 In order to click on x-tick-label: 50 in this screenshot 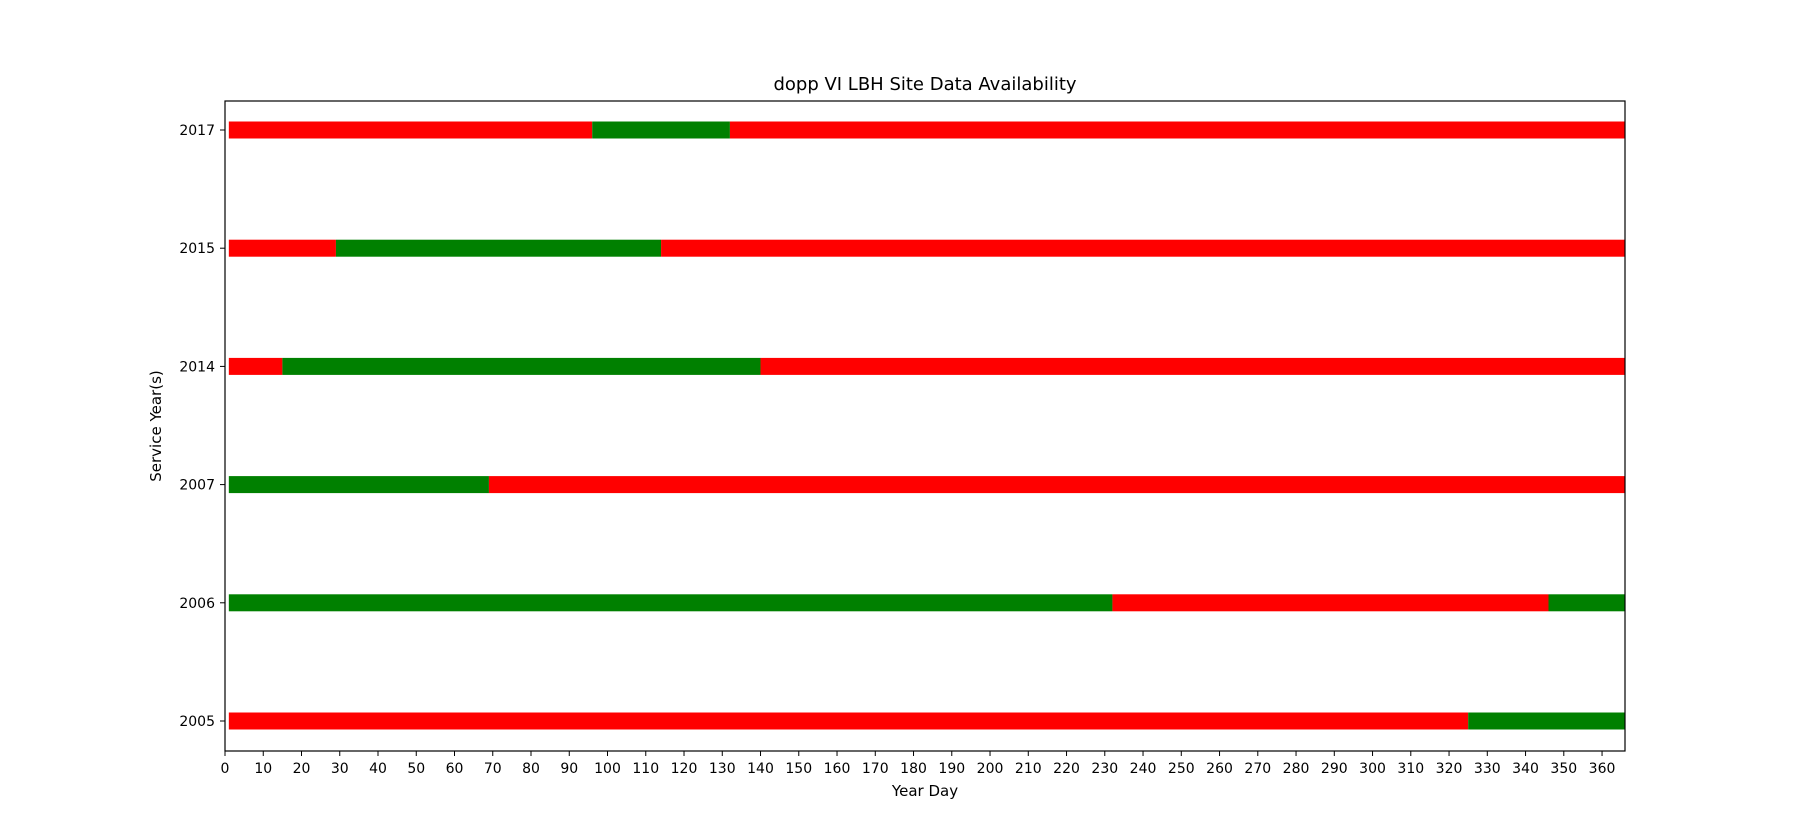, I will do `click(416, 769)`.